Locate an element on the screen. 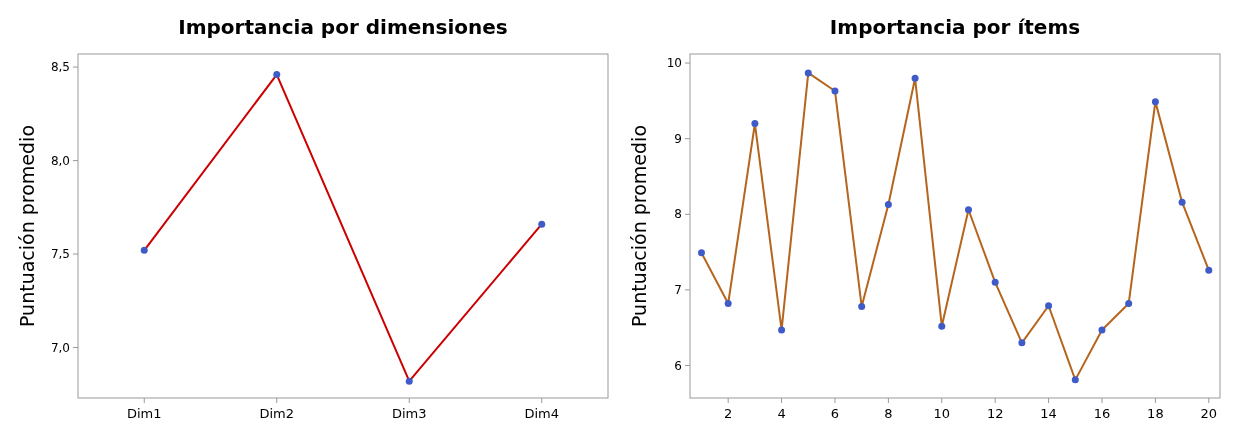 The width and height of the screenshot is (1235, 434). chart-title: Importancia por ítems is located at coordinates (955, 27).